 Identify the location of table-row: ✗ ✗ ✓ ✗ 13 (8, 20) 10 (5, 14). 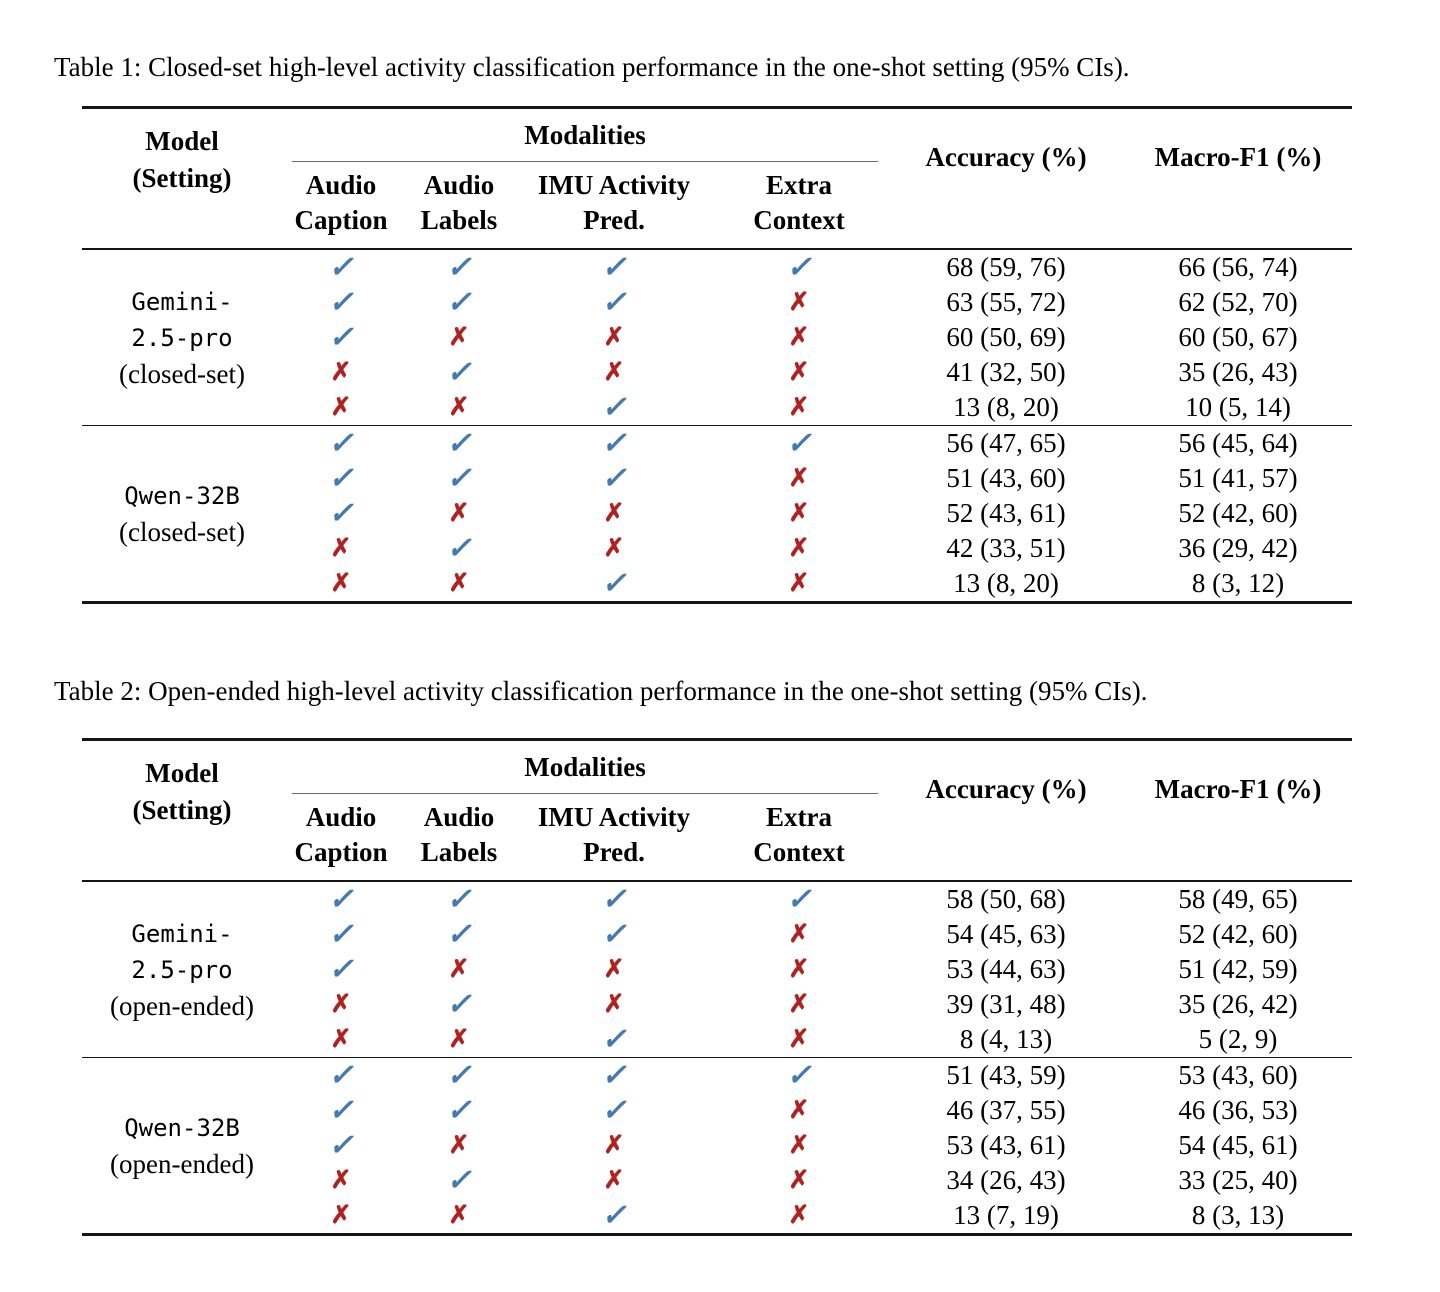
(717, 408).